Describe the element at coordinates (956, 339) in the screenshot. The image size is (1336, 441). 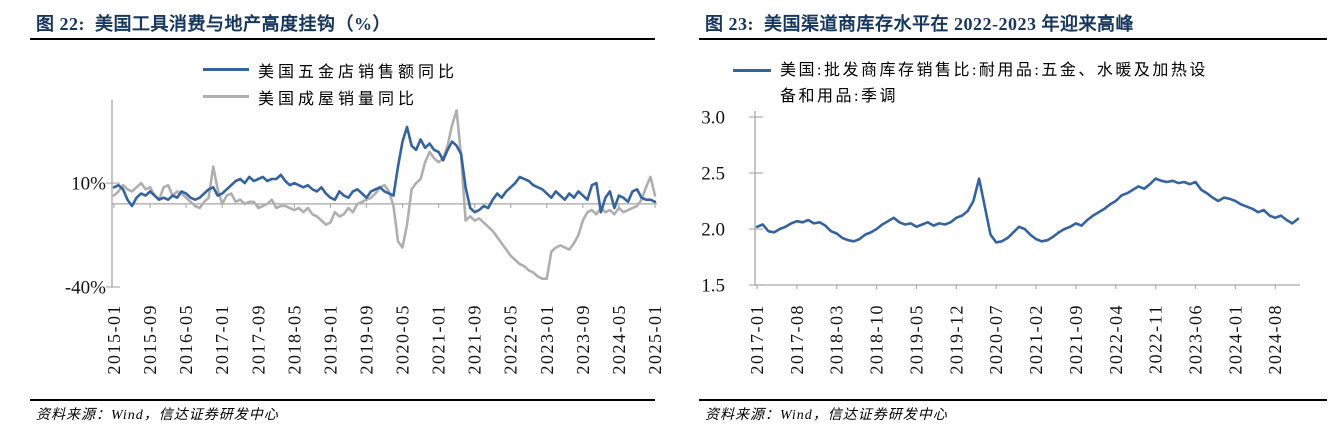
I see `x-tick-label: 2019-12` at that location.